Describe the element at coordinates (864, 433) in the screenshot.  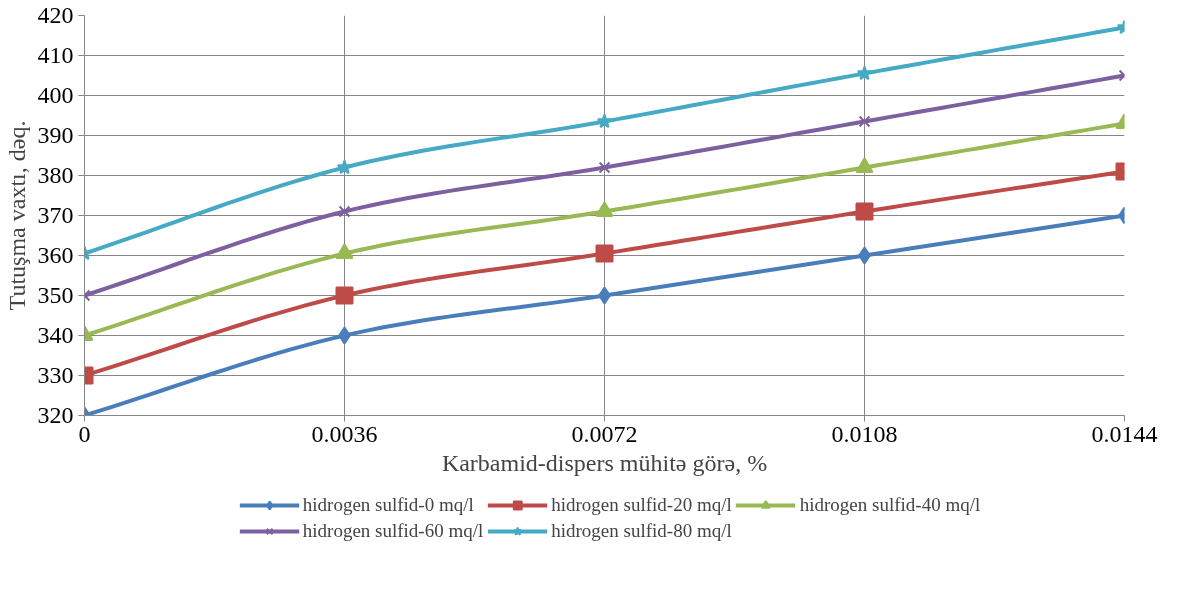
I see `x-tick-label: 0.0108` at that location.